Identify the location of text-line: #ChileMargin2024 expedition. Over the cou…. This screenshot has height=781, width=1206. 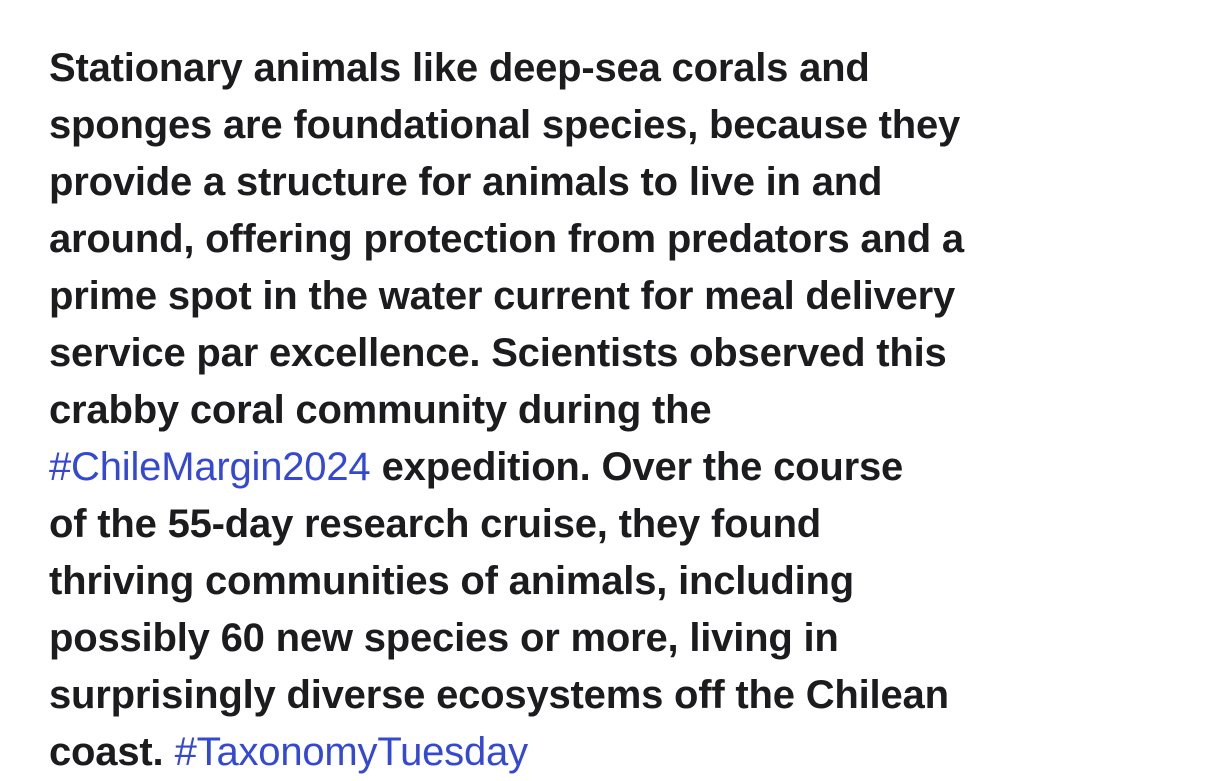
(624, 467).